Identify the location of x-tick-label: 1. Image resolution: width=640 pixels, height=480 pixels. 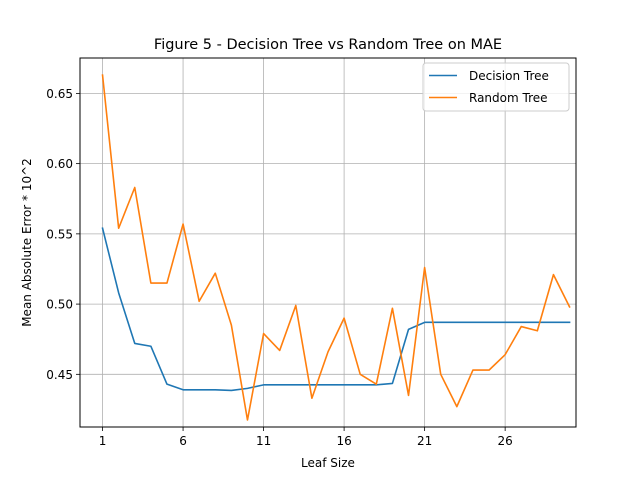
(103, 441).